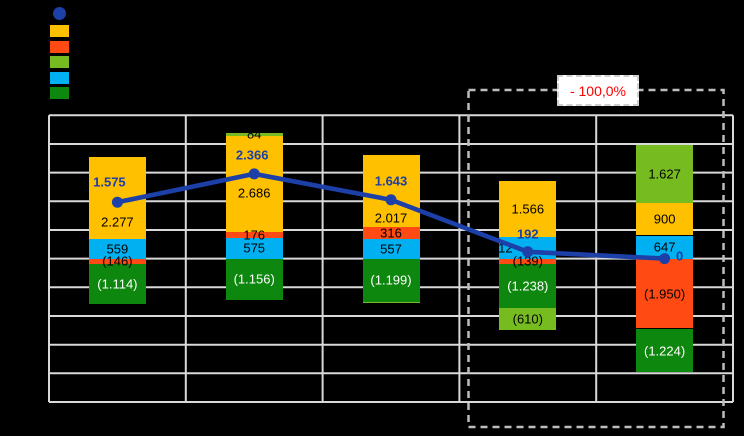 The height and width of the screenshot is (436, 744). What do you see at coordinates (391, 191) in the screenshot?
I see `bar3-segment-yellow` at bounding box center [391, 191].